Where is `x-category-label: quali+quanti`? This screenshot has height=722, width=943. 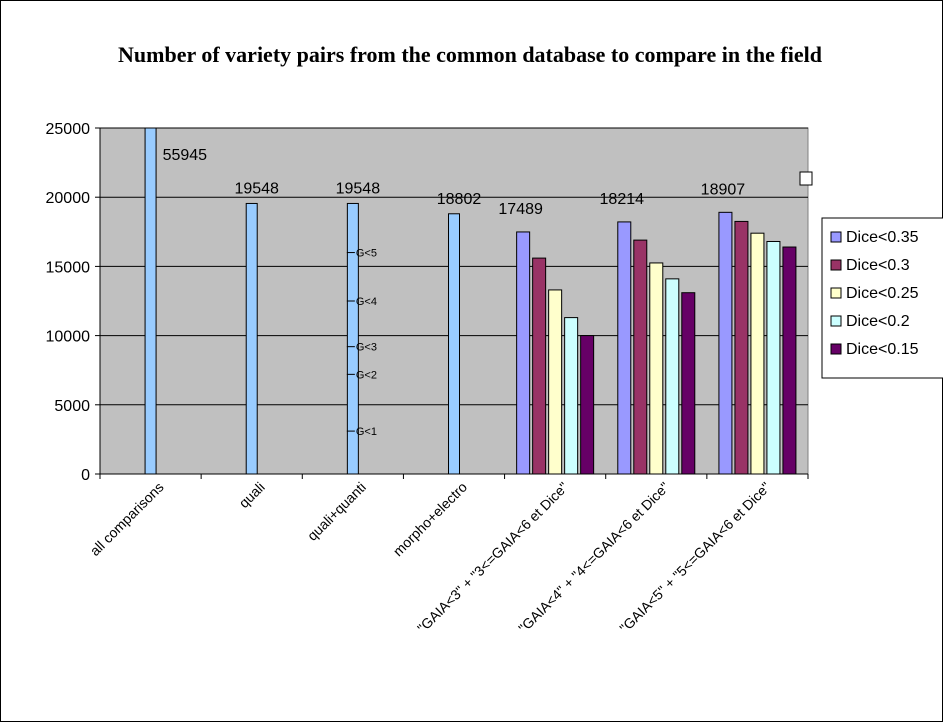 x-category-label: quali+quanti is located at coordinates (336, 511).